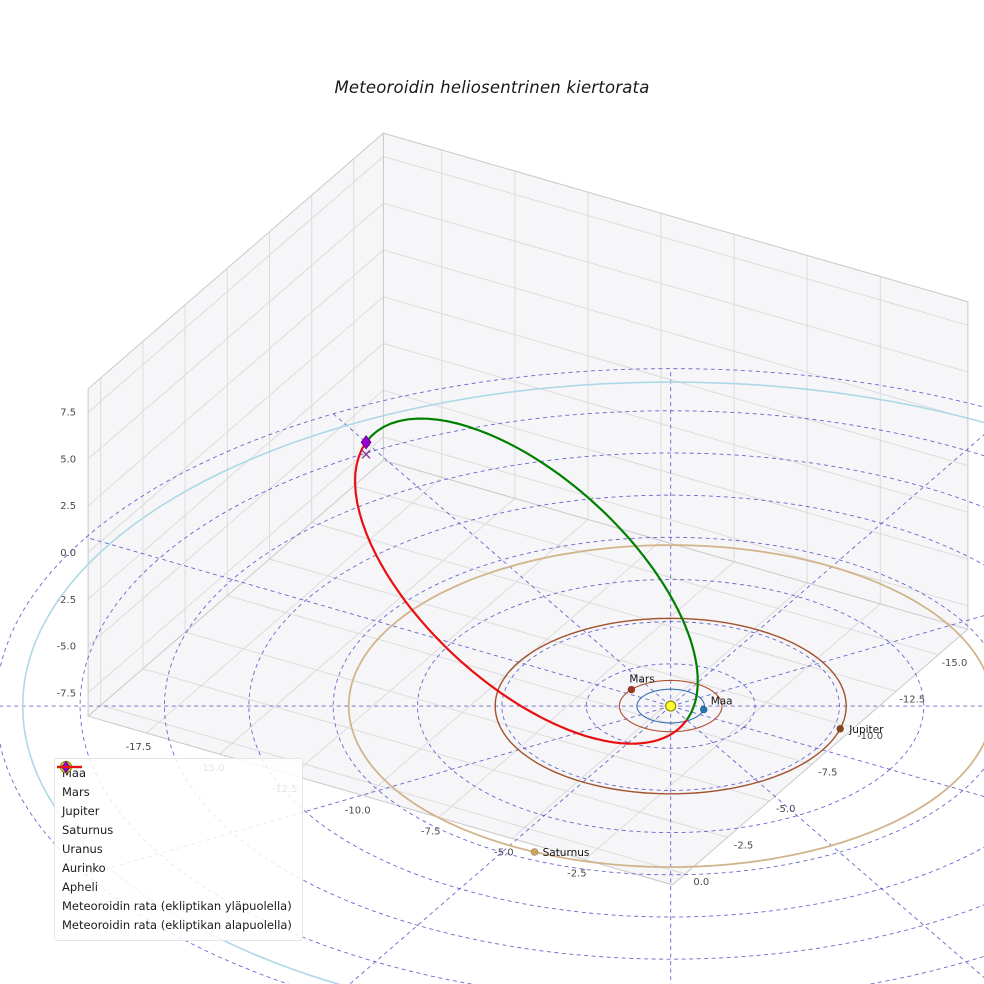 This screenshot has width=984, height=984. Describe the element at coordinates (744, 845) in the screenshot. I see `y-tick-label: -2.5` at that location.